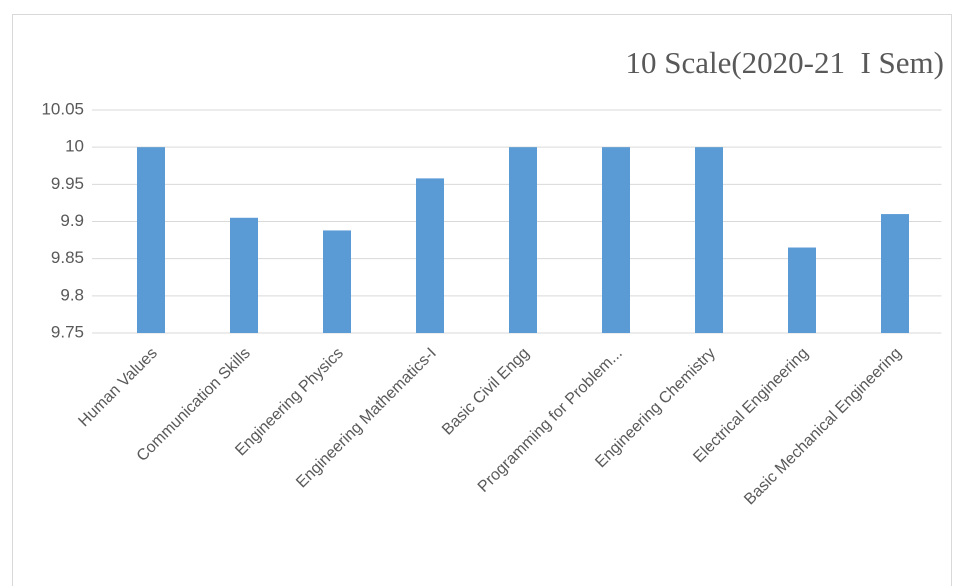 This screenshot has width=956, height=586. What do you see at coordinates (67, 183) in the screenshot?
I see `y-tick-label: 9.95` at bounding box center [67, 183].